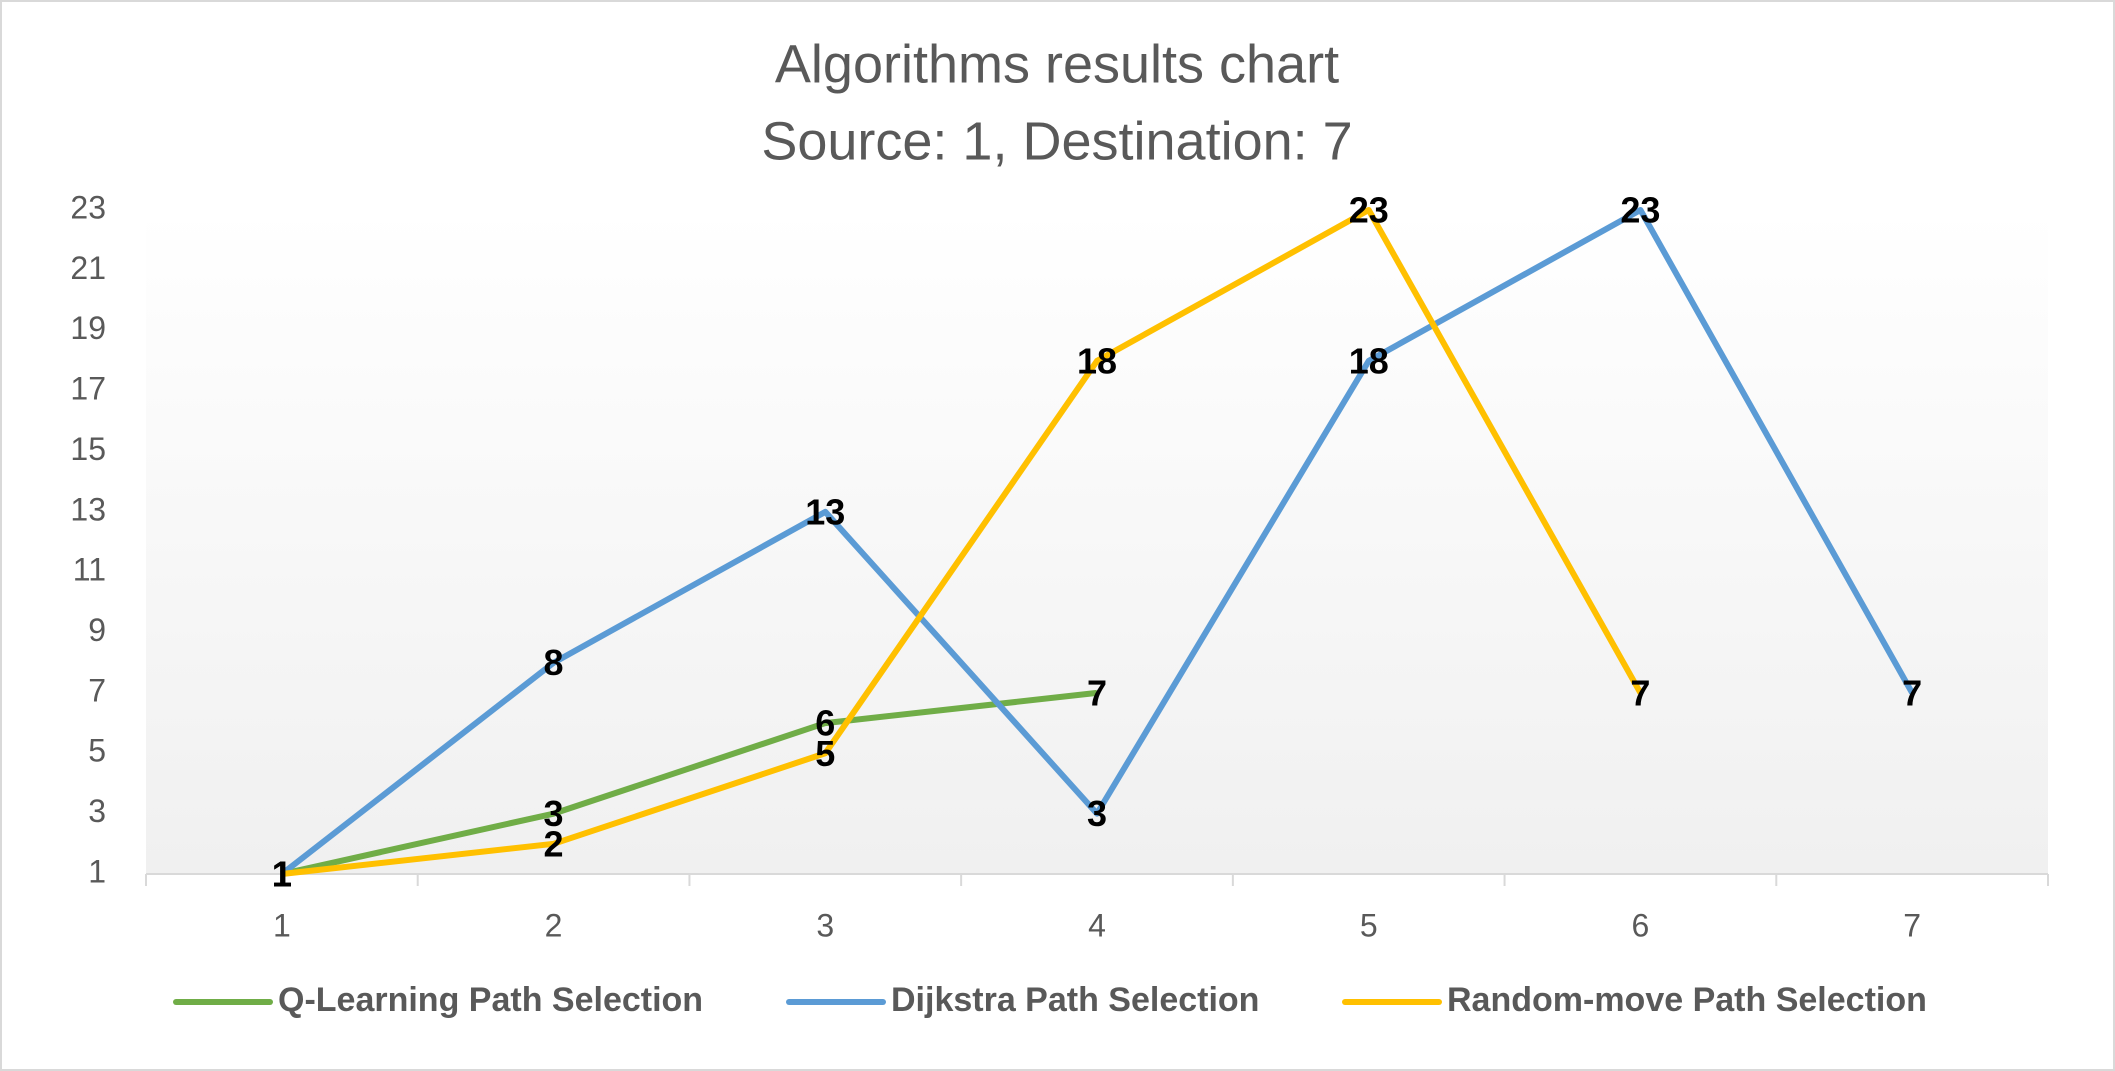 This screenshot has width=2115, height=1071. I want to click on y-tick-label: 9, so click(97, 630).